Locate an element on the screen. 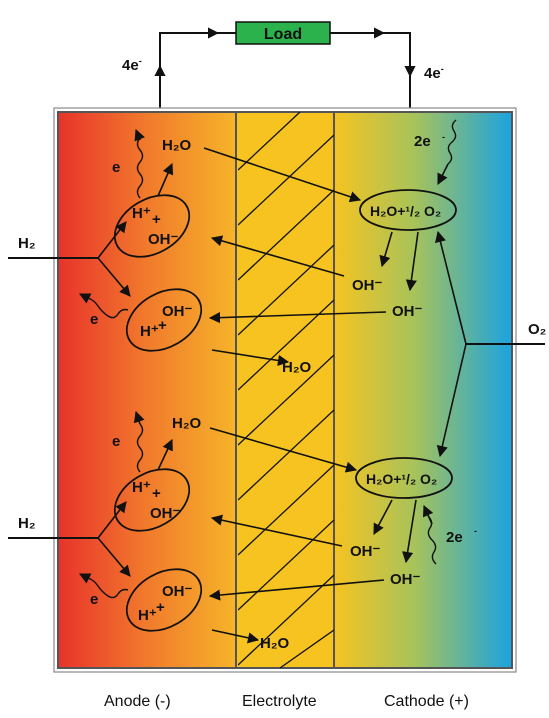 This screenshot has width=549, height=718. anode-site-3: H⁺ + OH⁻ e H₂O is located at coordinates (156, 471).